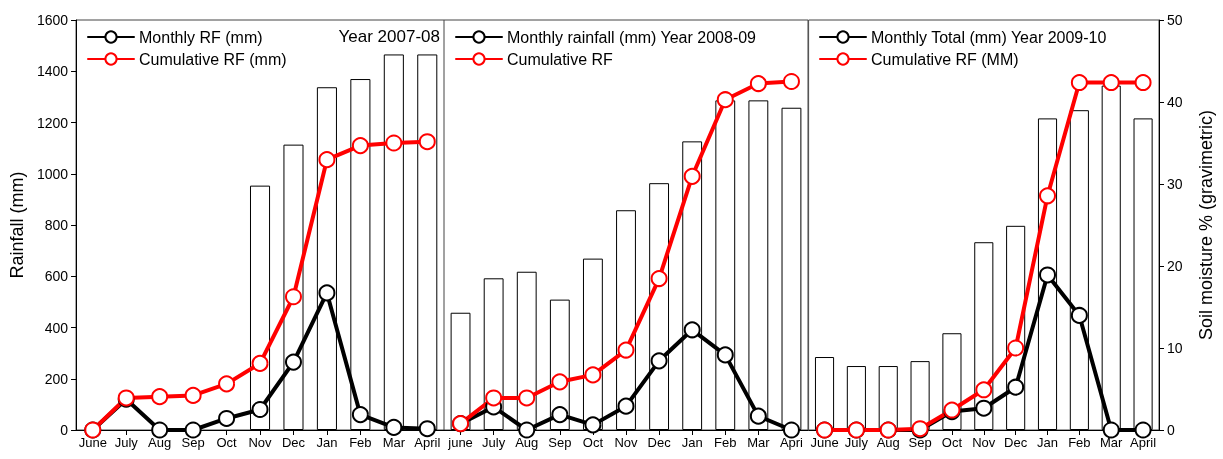  What do you see at coordinates (1175, 20) in the screenshot?
I see `y2-tick-label: 50` at bounding box center [1175, 20].